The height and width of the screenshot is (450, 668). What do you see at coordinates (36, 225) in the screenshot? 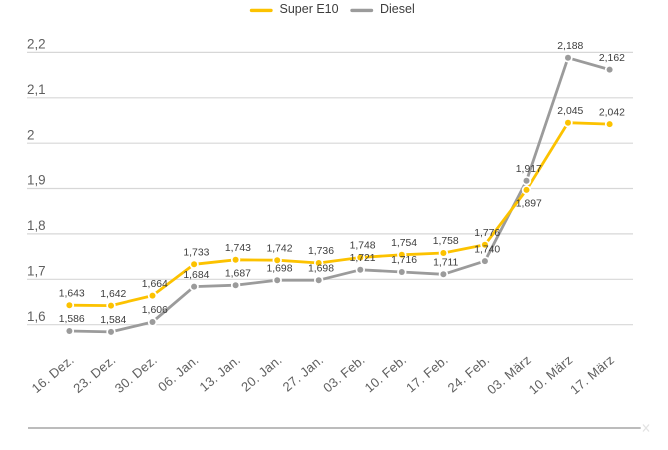
I see `svg-text: 1,8` at bounding box center [36, 225].